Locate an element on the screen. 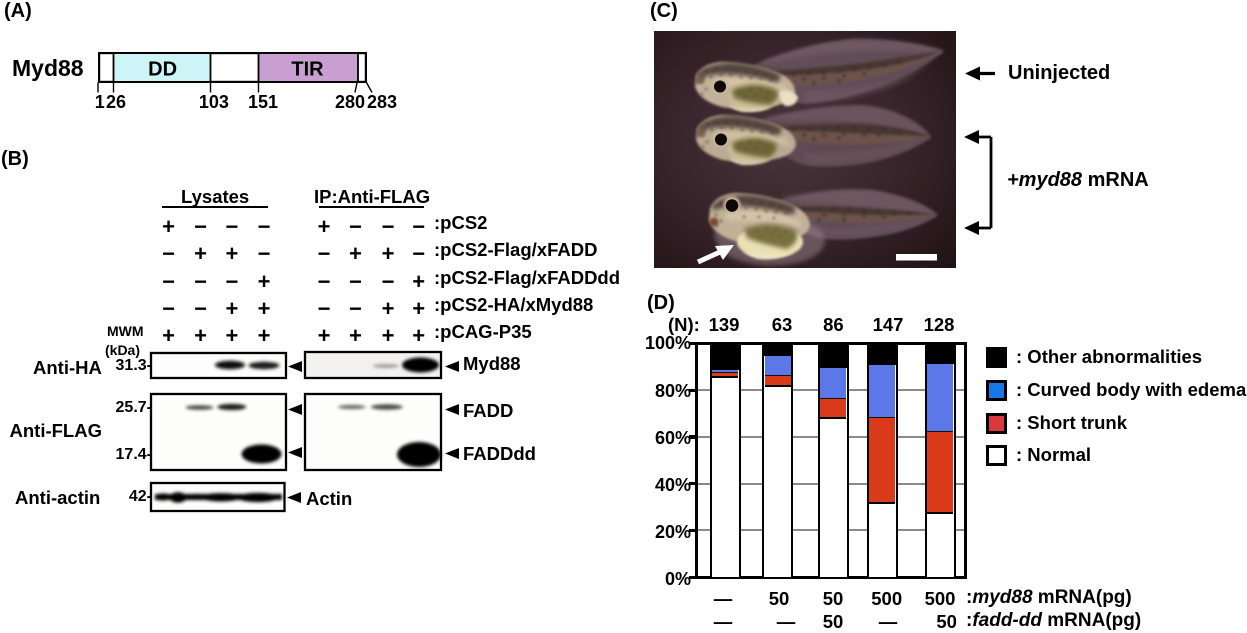 This screenshot has height=633, width=1247. svg-text: DD is located at coordinates (162, 69).